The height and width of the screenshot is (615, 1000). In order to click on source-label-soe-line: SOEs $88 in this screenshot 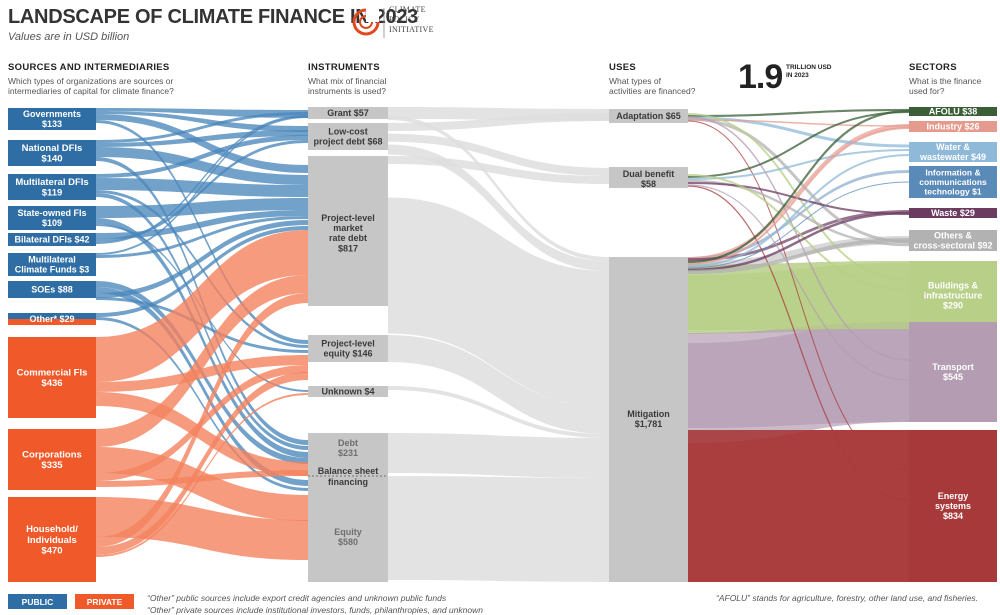, I will do `click(52, 290)`.